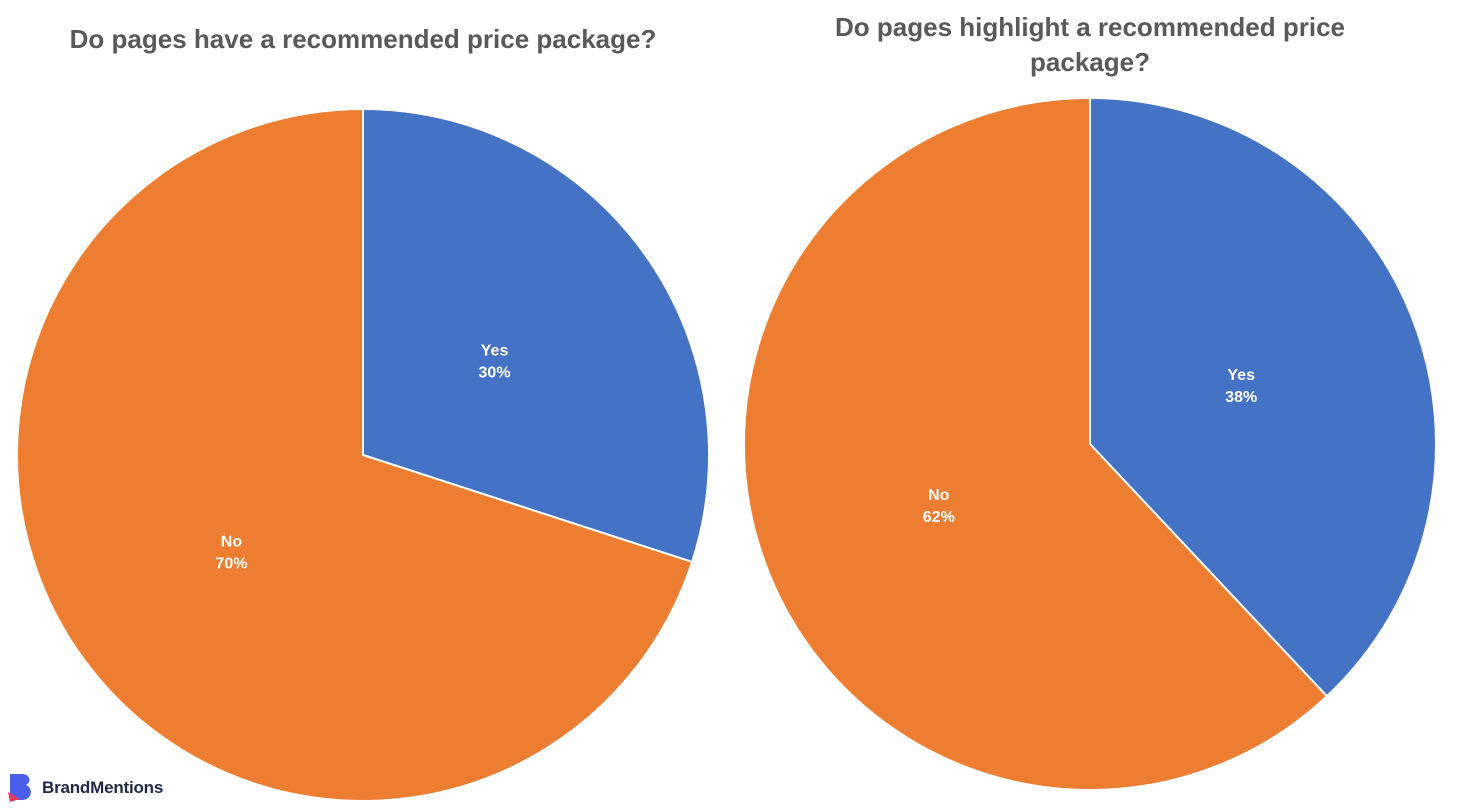  Describe the element at coordinates (1241, 397) in the screenshot. I see `slice-value-yes: 38%` at that location.